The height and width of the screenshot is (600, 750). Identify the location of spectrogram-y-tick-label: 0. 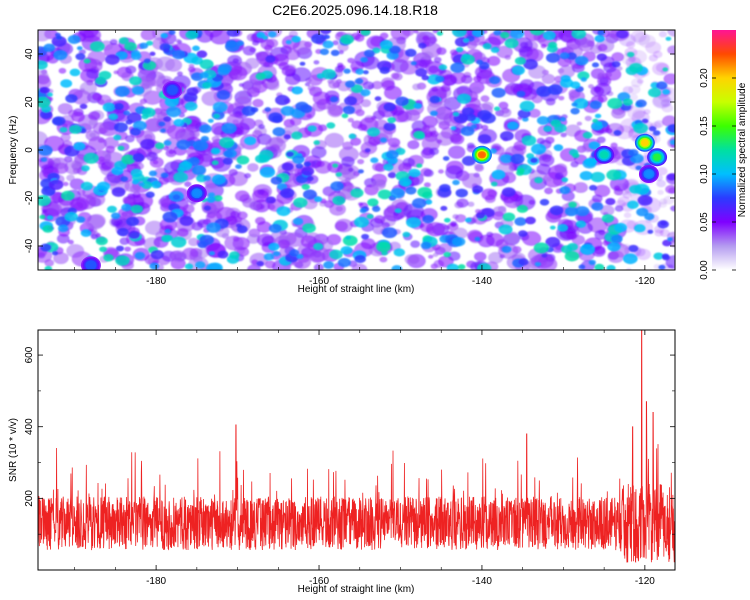
(29, 150).